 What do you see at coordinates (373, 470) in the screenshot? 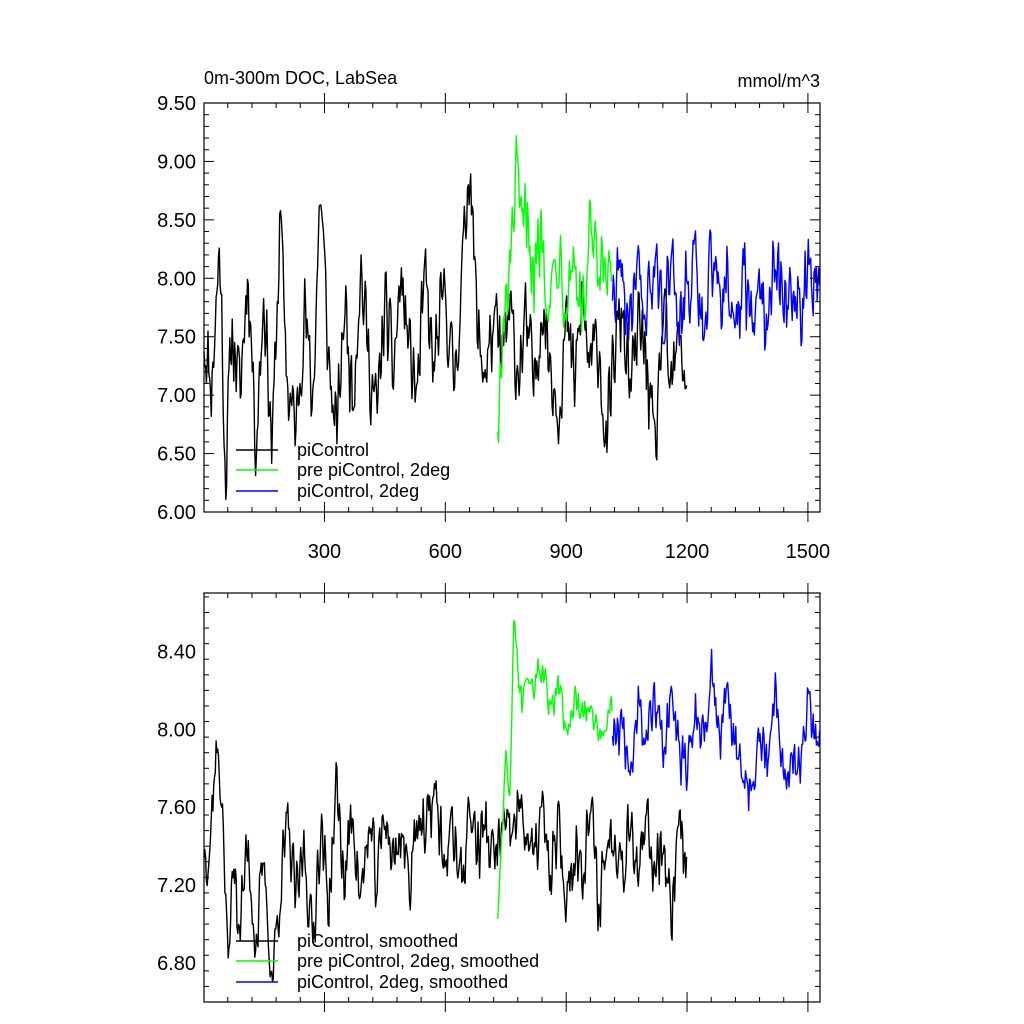
I see `legend-label-pre-picontrol-2deg: pre piControl, 2deg` at bounding box center [373, 470].